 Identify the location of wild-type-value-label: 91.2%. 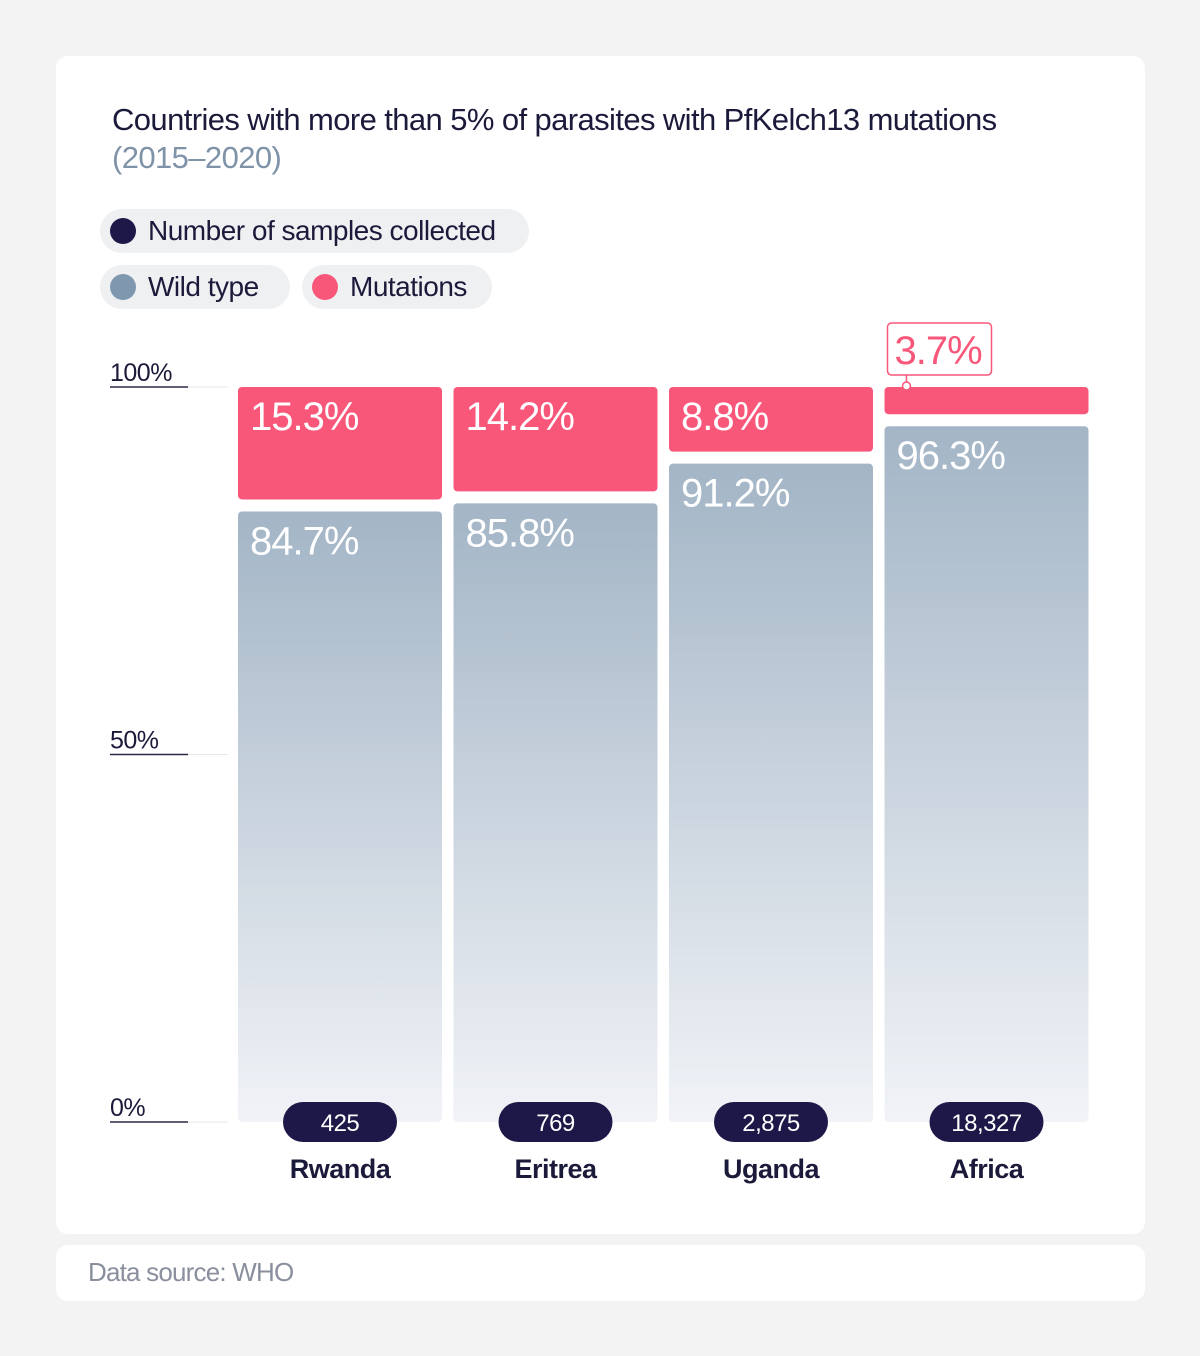
(735, 494).